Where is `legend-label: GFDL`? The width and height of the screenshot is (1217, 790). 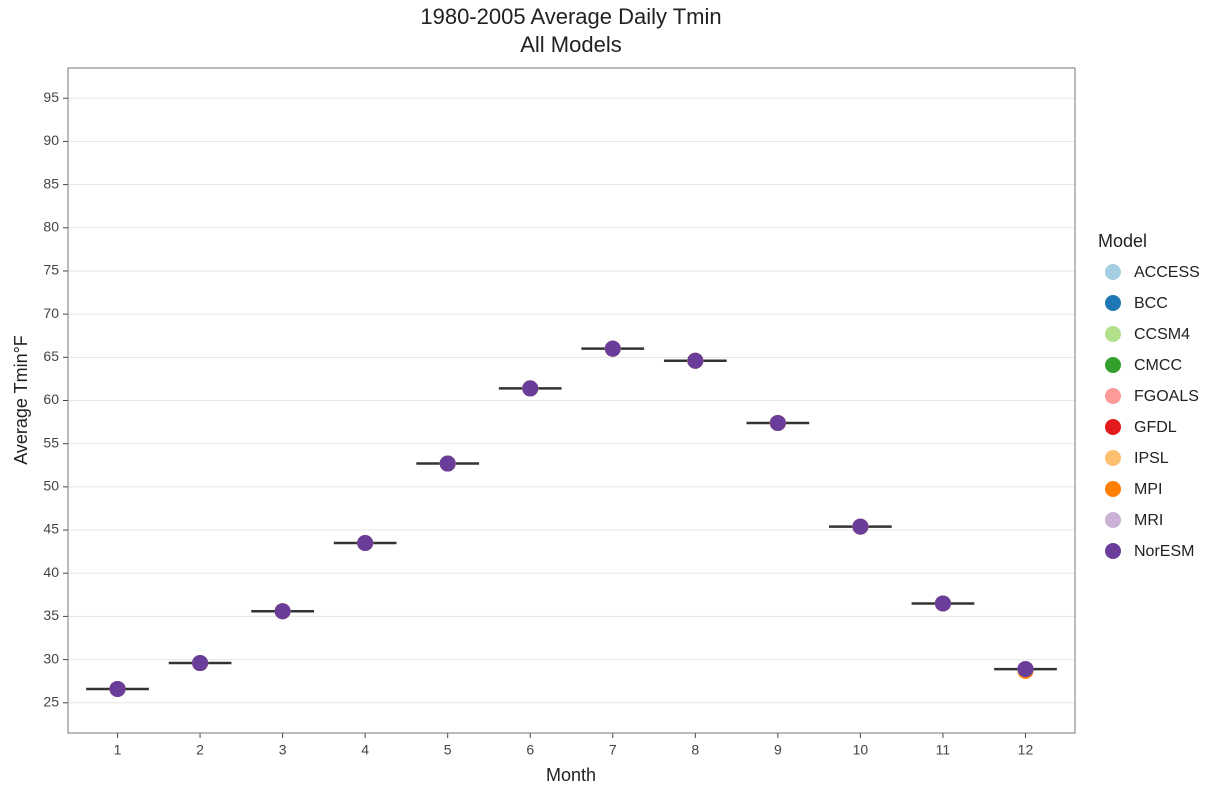 legend-label: GFDL is located at coordinates (1155, 427).